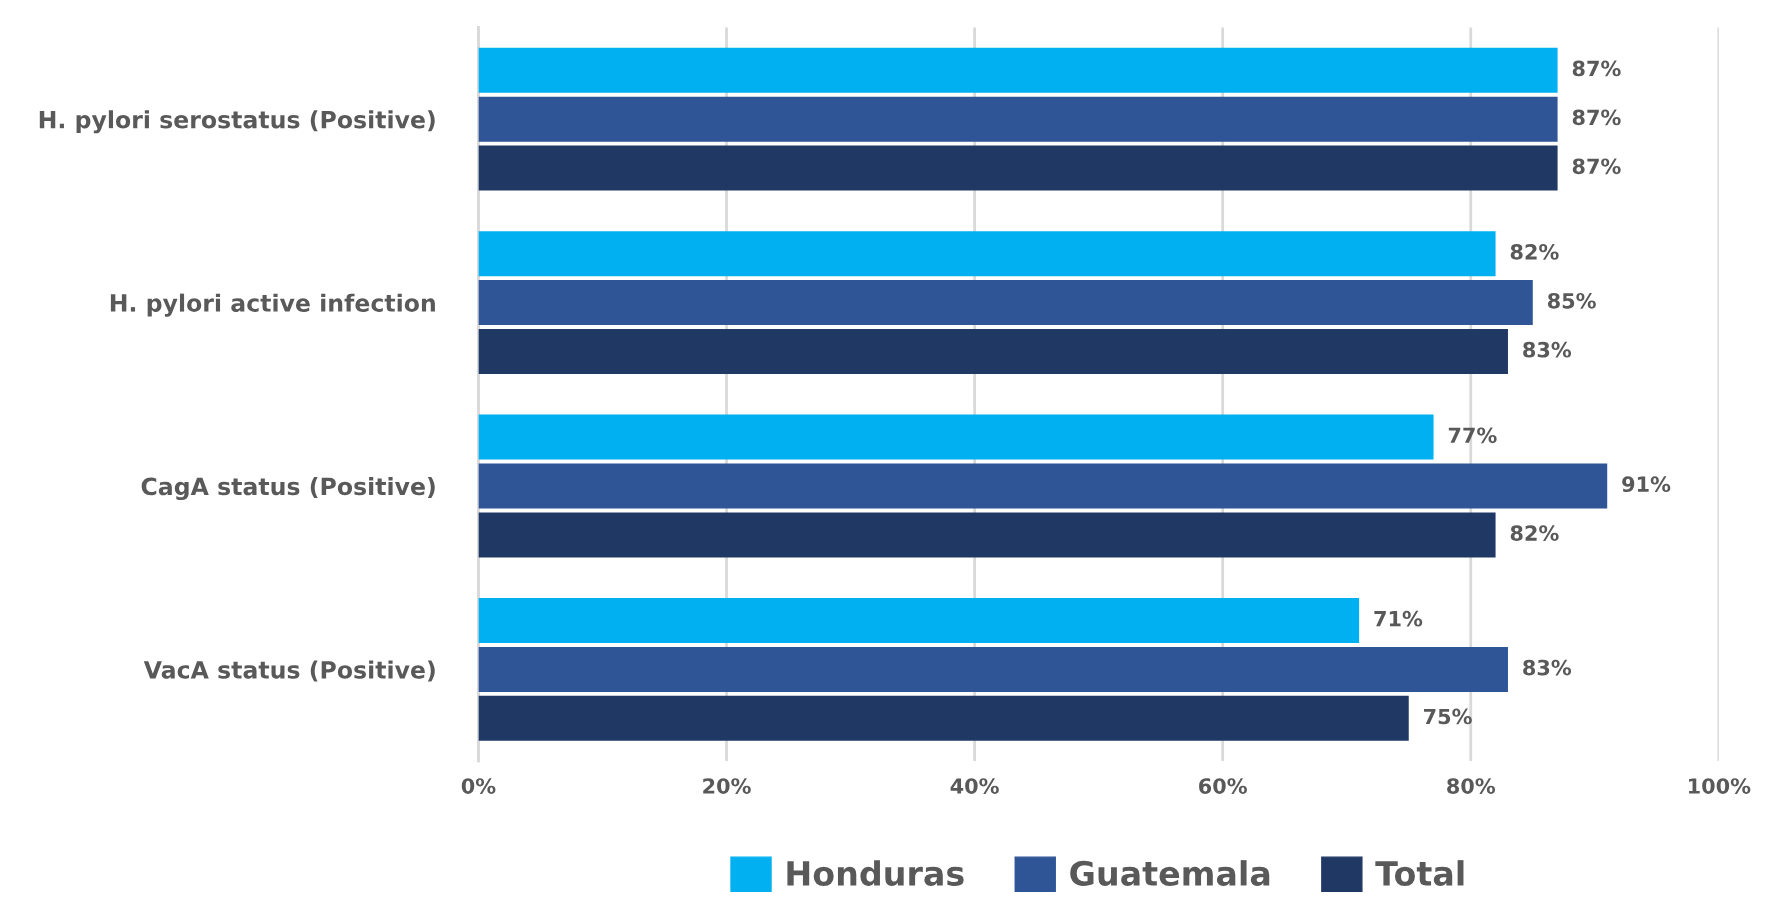  I want to click on legend-label: Honduras, so click(875, 873).